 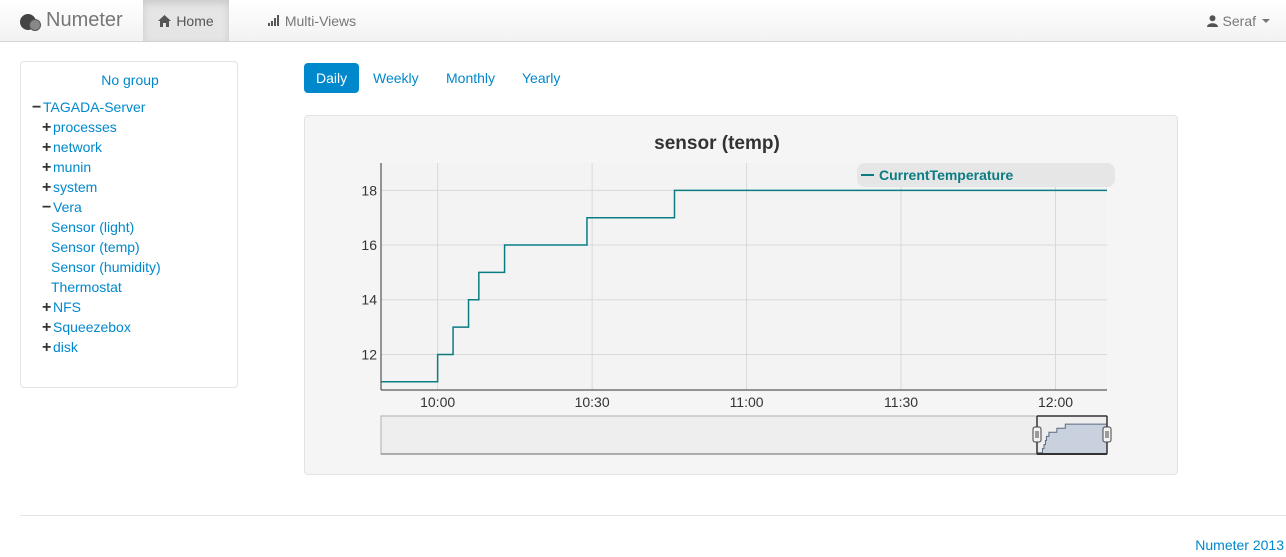 I want to click on x-tick-label: 12:00, so click(x=1055, y=402).